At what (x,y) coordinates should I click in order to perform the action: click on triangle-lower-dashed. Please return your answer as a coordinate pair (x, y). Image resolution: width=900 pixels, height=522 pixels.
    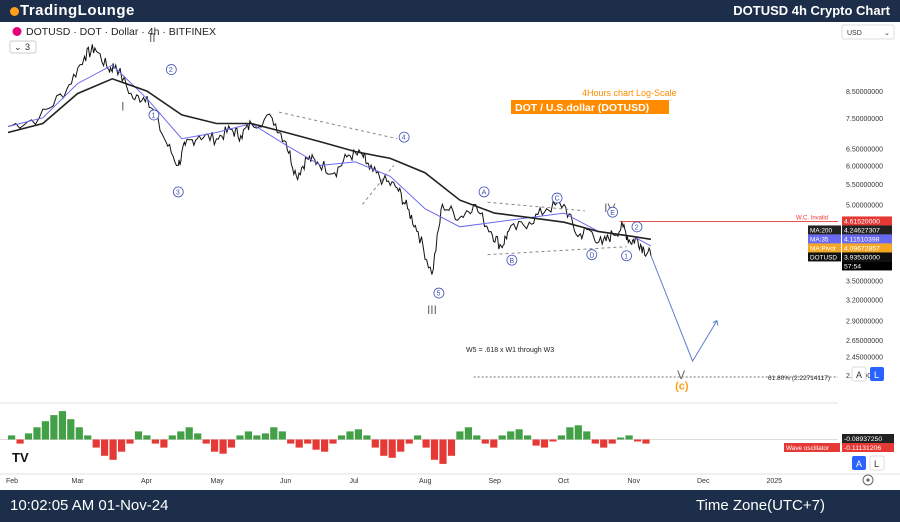
    Looking at the image, I should click on (557, 251).